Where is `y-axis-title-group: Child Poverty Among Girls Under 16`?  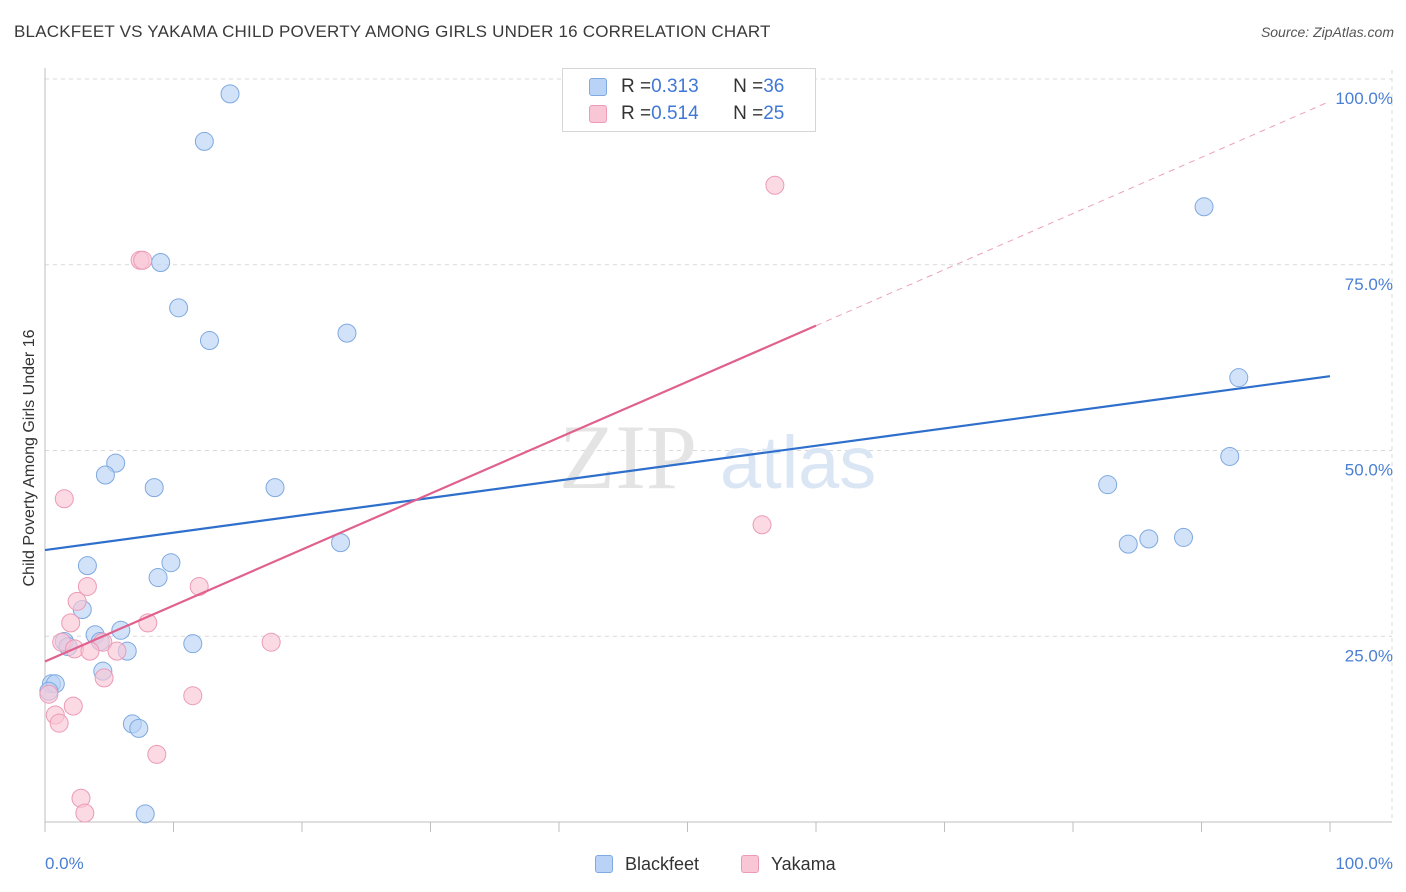 y-axis-title-group: Child Poverty Among Girls Under 16 is located at coordinates (29, 457).